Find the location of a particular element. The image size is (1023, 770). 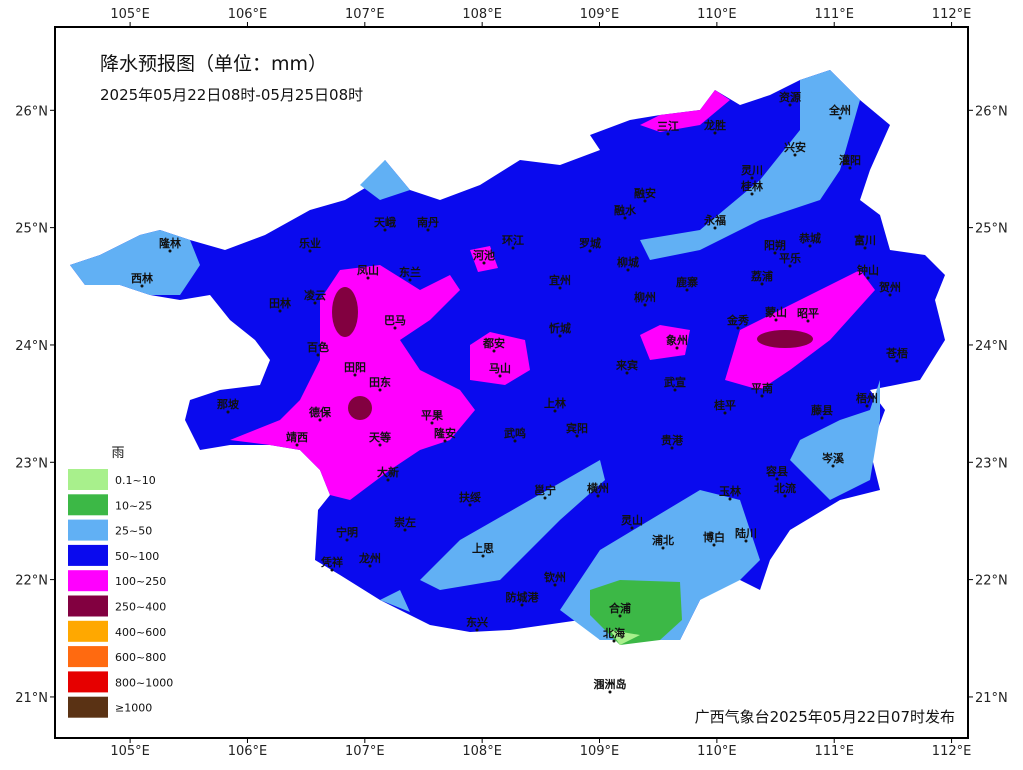

city-label: 百色 is located at coordinates (318, 347).